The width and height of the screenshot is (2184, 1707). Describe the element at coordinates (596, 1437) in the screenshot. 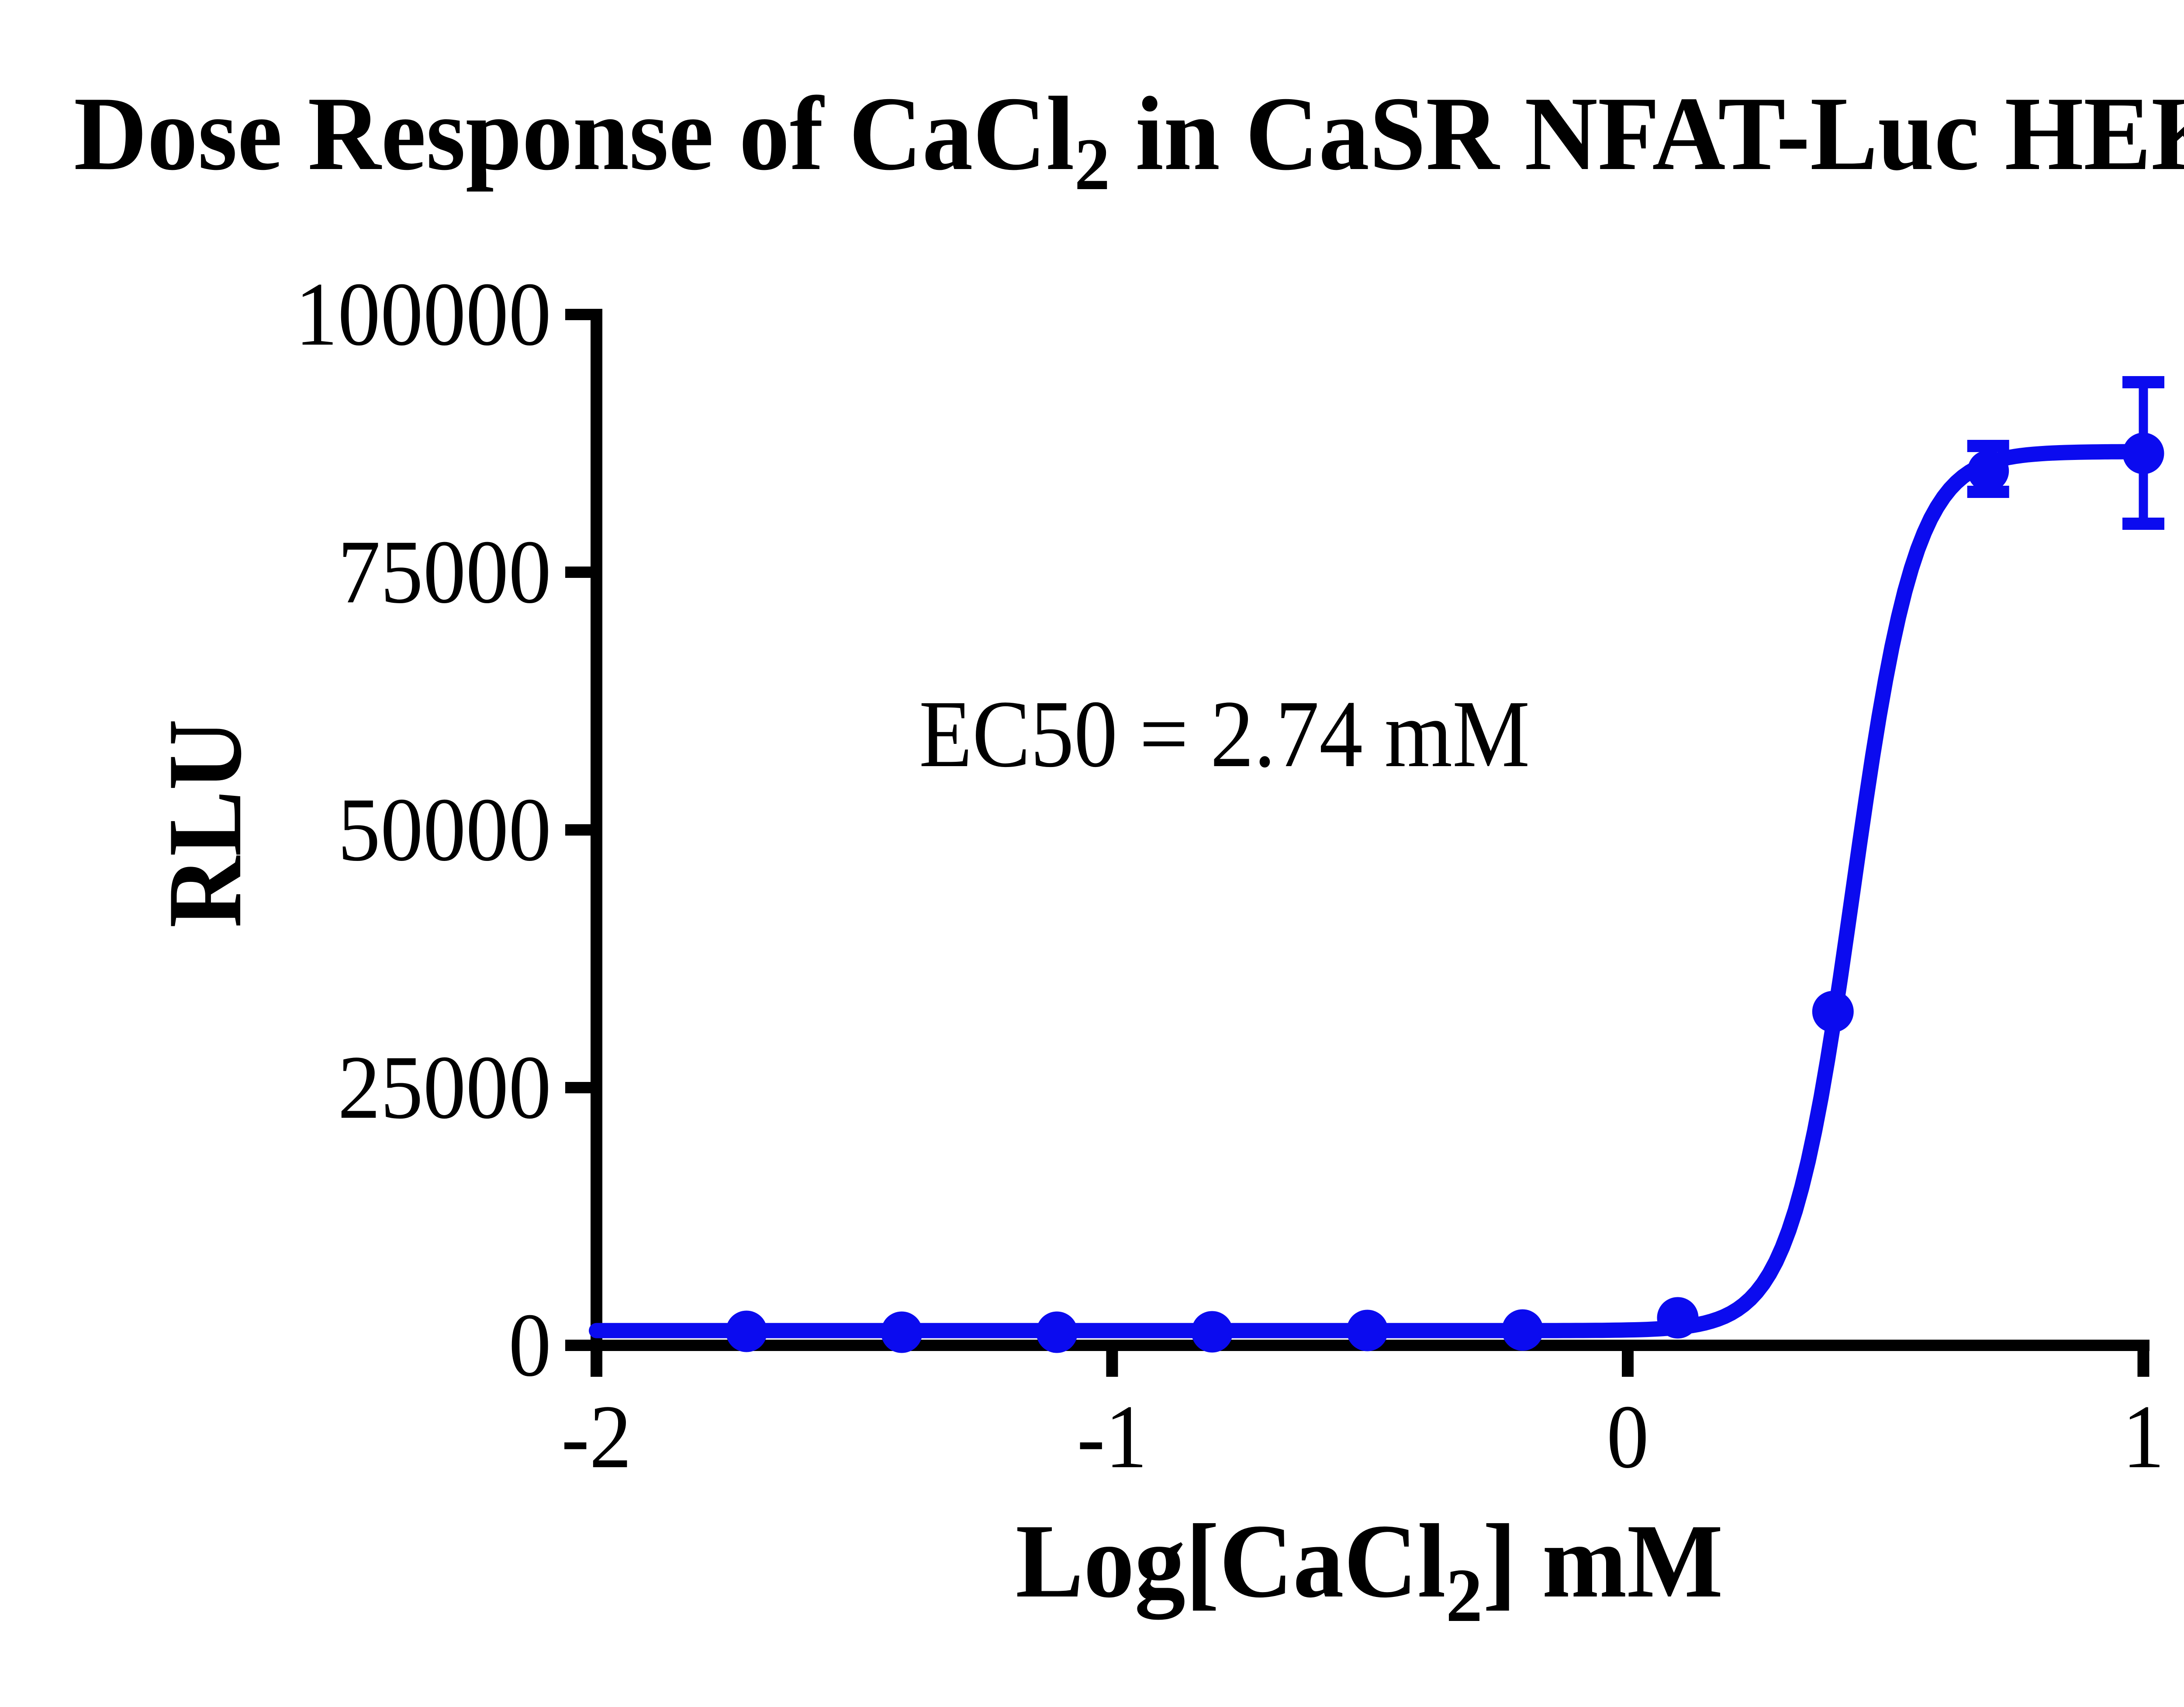

I see `svg-text: -2` at that location.